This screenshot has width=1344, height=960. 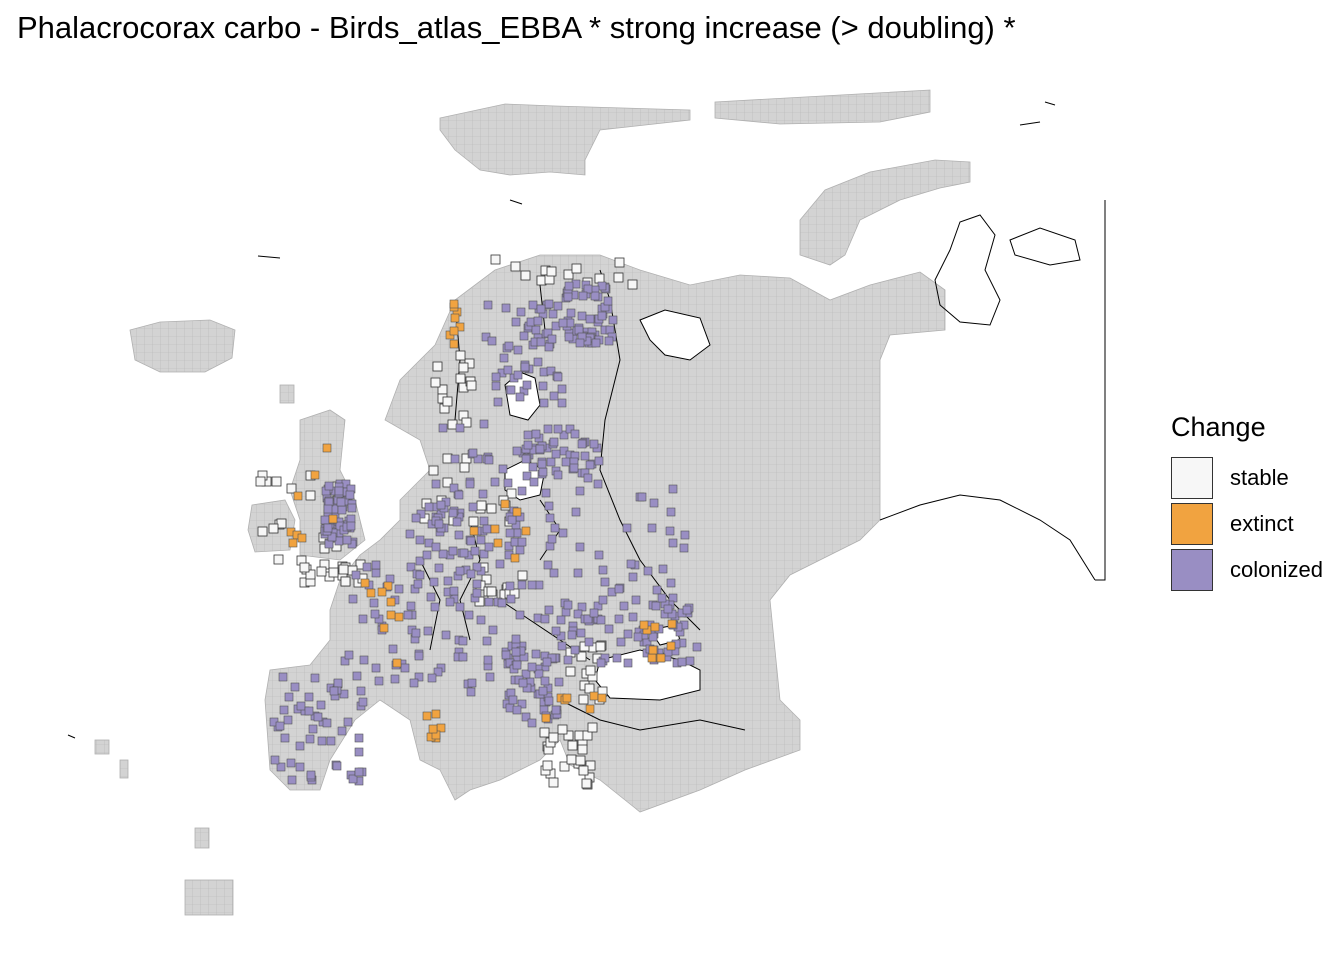 I want to click on legend-label-extinct: extinct, so click(x=1262, y=523).